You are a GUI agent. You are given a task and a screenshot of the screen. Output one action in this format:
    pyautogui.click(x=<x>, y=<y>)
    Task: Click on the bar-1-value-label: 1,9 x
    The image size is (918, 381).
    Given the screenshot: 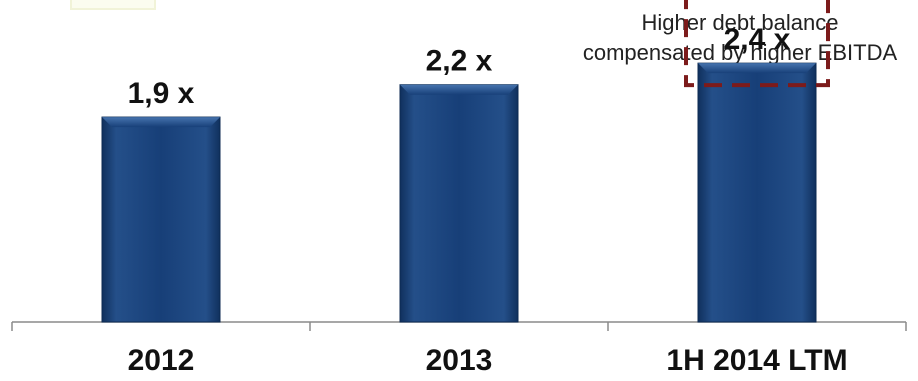 What is the action you would take?
    pyautogui.click(x=161, y=93)
    